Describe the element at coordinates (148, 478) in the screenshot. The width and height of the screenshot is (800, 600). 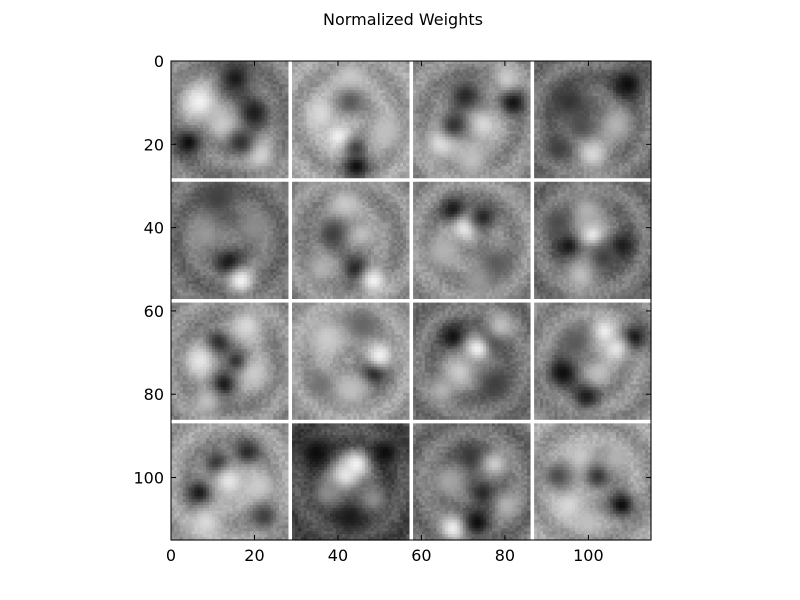
I see `y-tick-label-100: 100` at that location.